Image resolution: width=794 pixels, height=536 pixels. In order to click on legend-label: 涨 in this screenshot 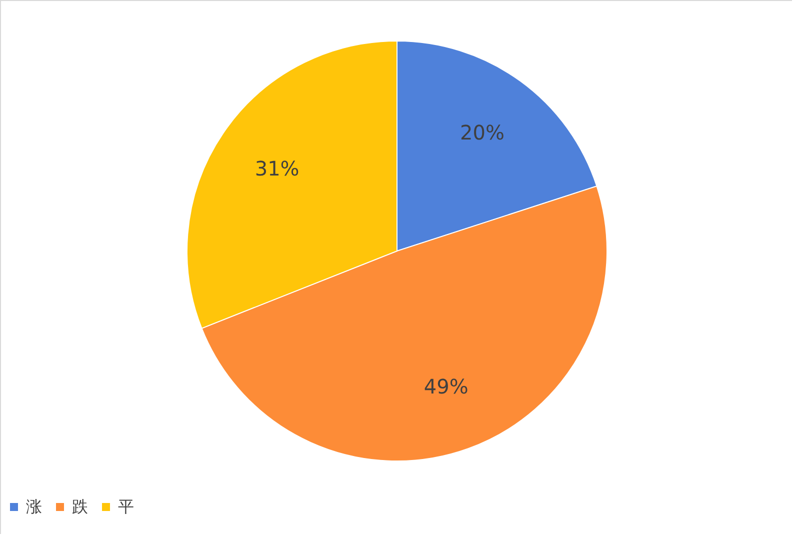, I will do `click(34, 506)`.